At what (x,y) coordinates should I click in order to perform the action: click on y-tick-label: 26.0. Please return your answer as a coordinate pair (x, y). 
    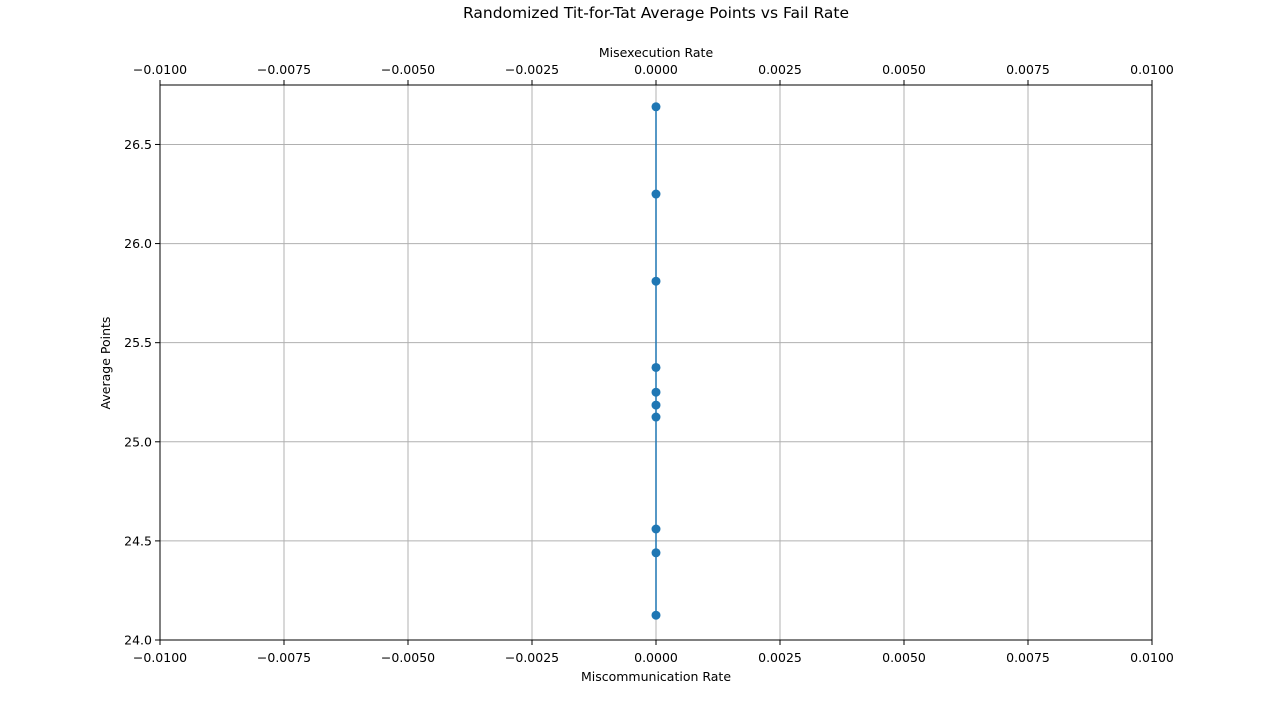
    Looking at the image, I should click on (138, 243).